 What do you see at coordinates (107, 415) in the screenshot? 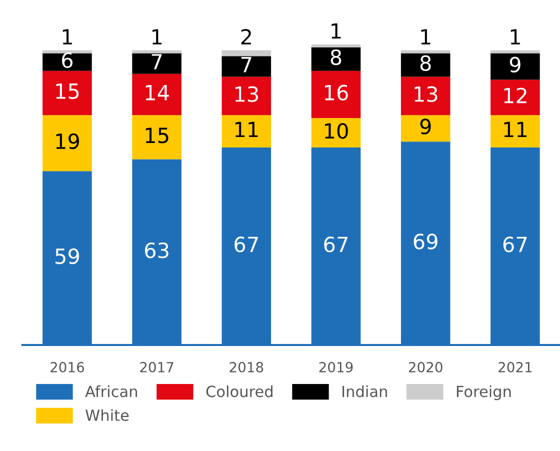
I see `legend-label: White` at bounding box center [107, 415].